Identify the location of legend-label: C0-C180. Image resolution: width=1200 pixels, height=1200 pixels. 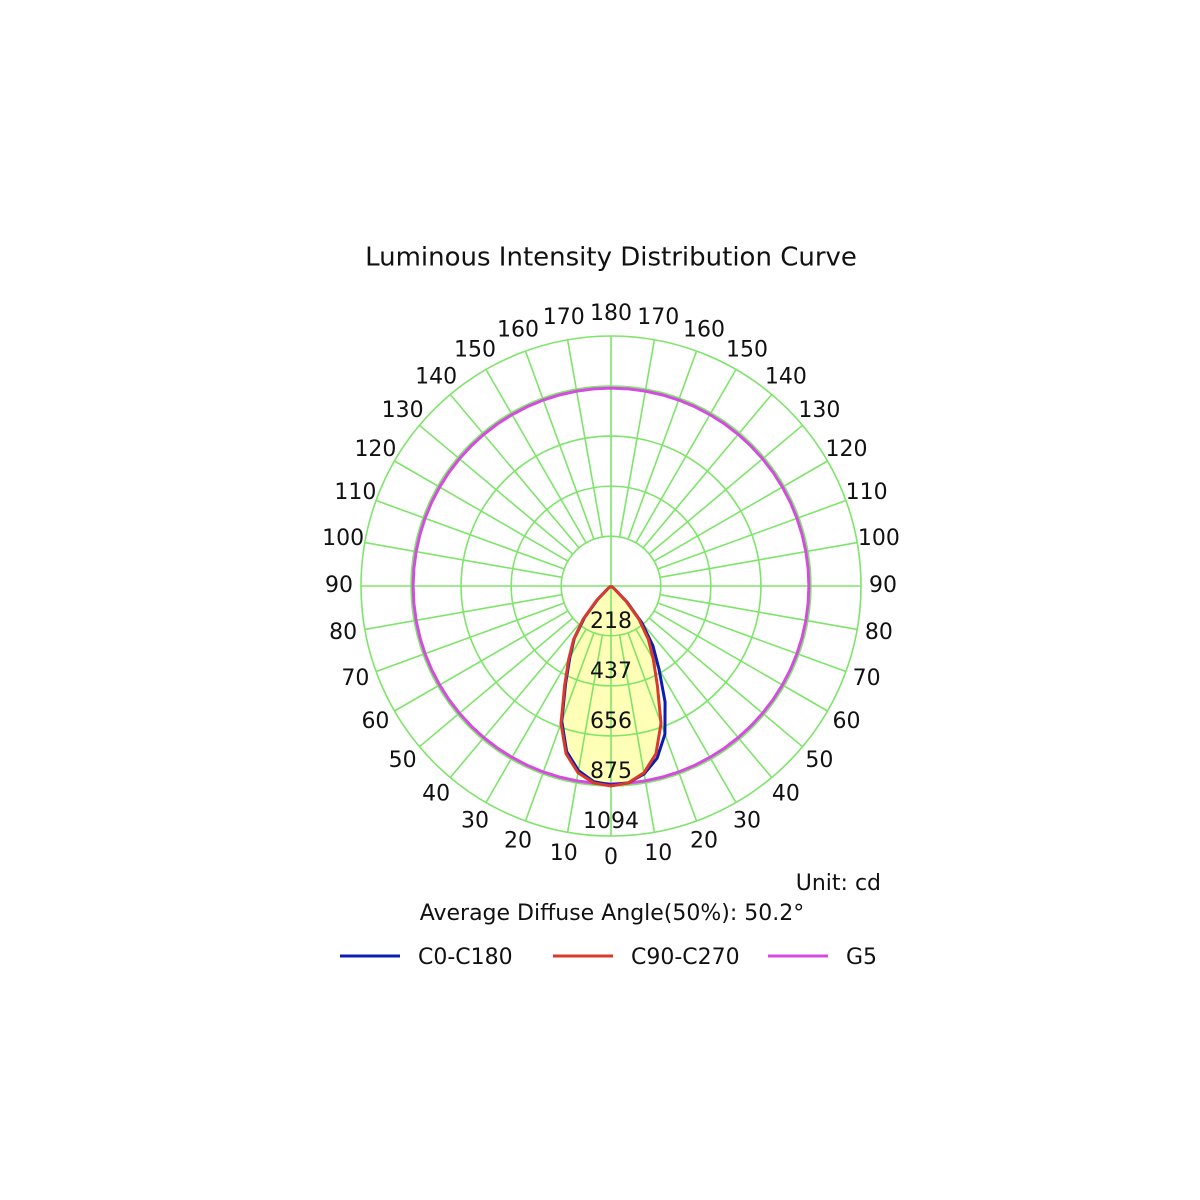
(465, 957).